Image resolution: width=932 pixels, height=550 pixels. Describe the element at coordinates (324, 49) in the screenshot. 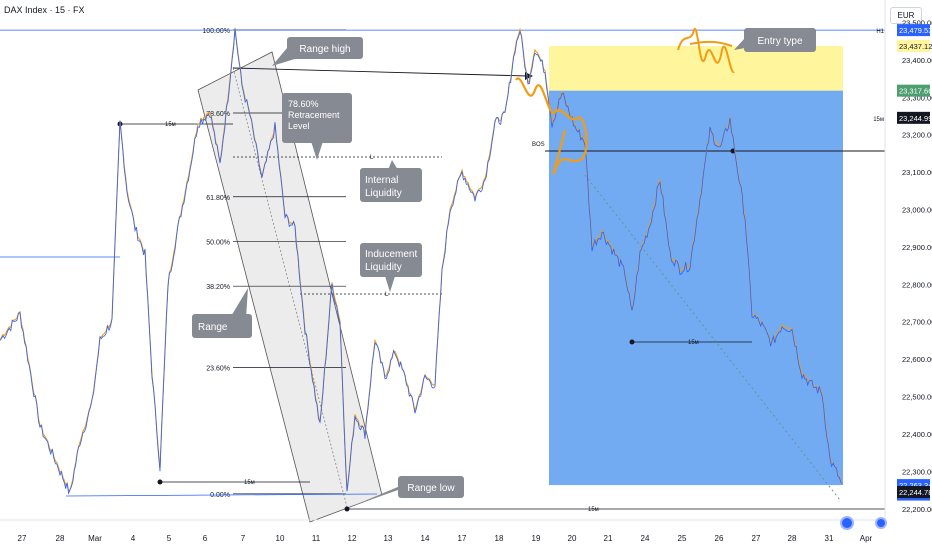

I see `callout-range-high-text: Range high` at that location.